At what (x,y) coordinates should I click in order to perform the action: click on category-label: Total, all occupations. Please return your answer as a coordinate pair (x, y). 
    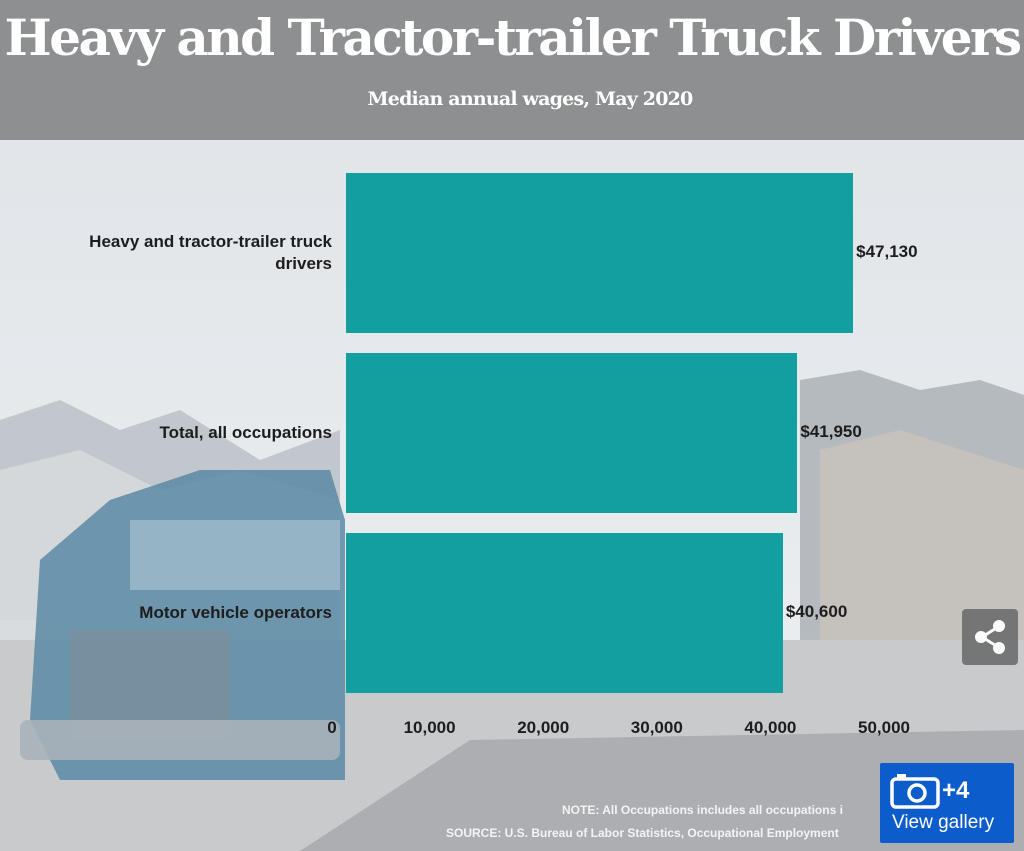
    Looking at the image, I should click on (245, 432).